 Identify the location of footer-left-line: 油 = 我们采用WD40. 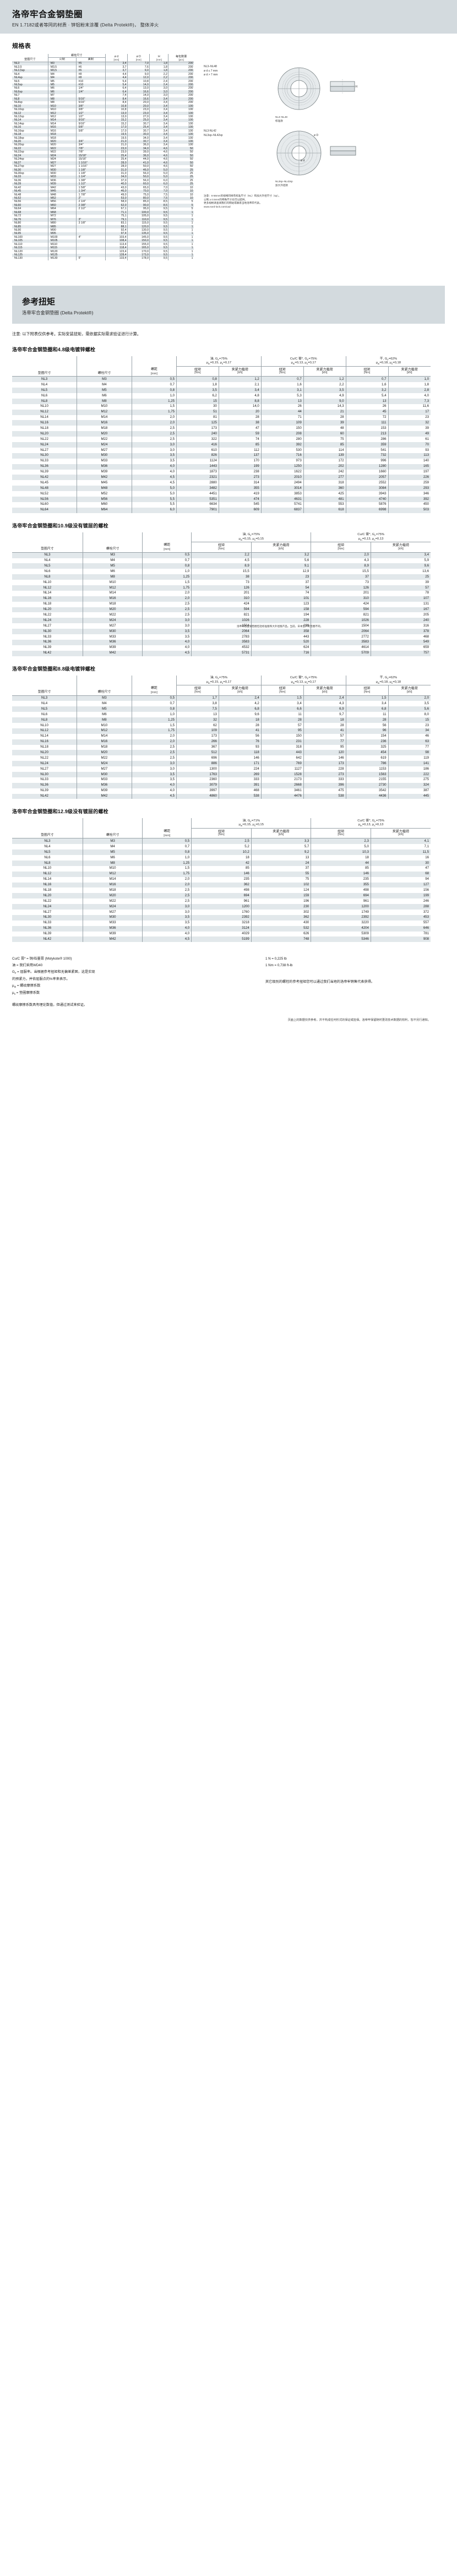
(27, 965).